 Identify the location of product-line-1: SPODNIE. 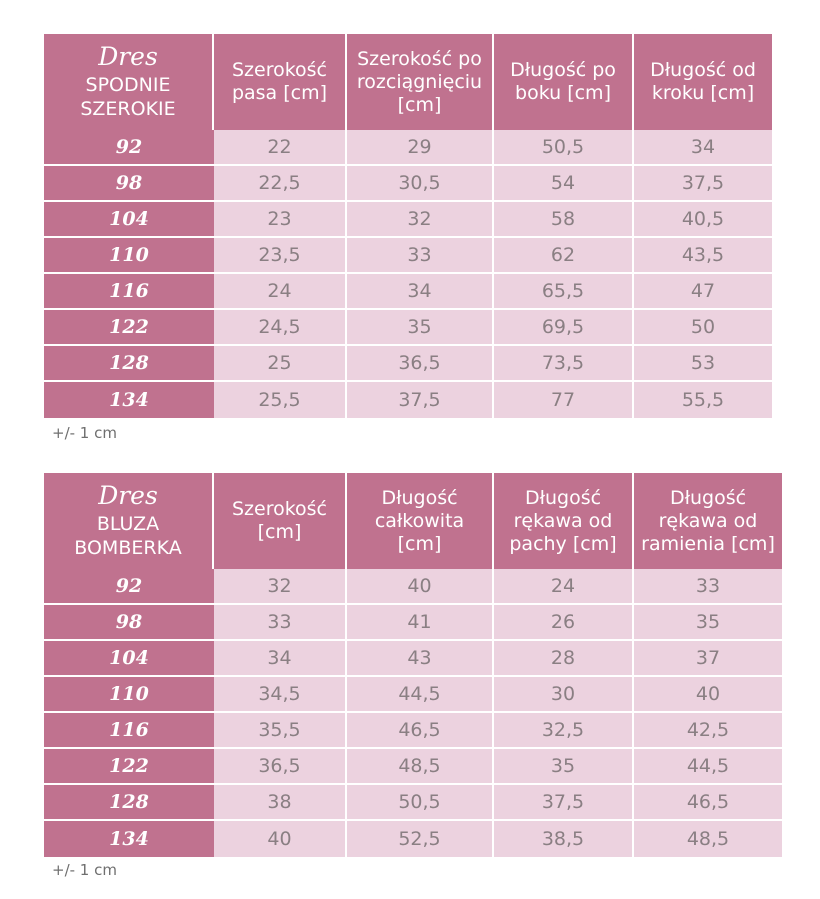
(128, 85).